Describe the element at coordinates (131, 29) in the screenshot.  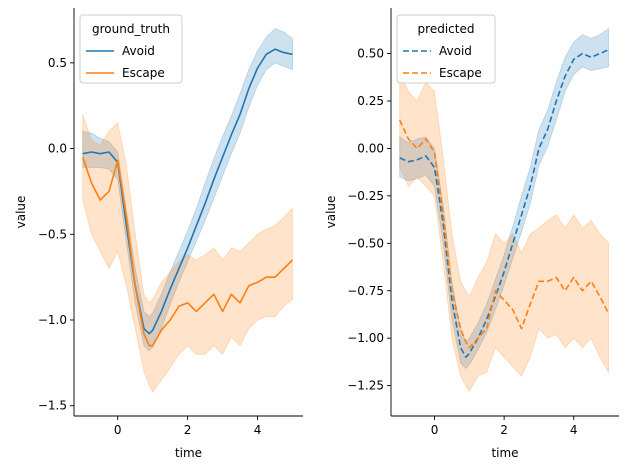
I see `legend-title: ground_truth` at that location.